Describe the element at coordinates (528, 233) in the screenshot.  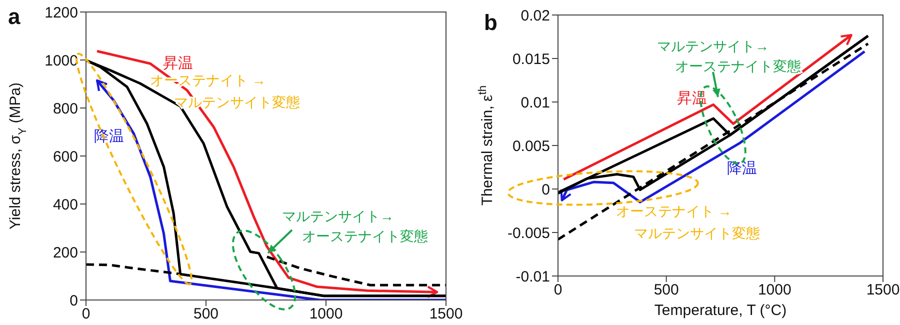
I see `y-tick-label: -0.005` at that location.